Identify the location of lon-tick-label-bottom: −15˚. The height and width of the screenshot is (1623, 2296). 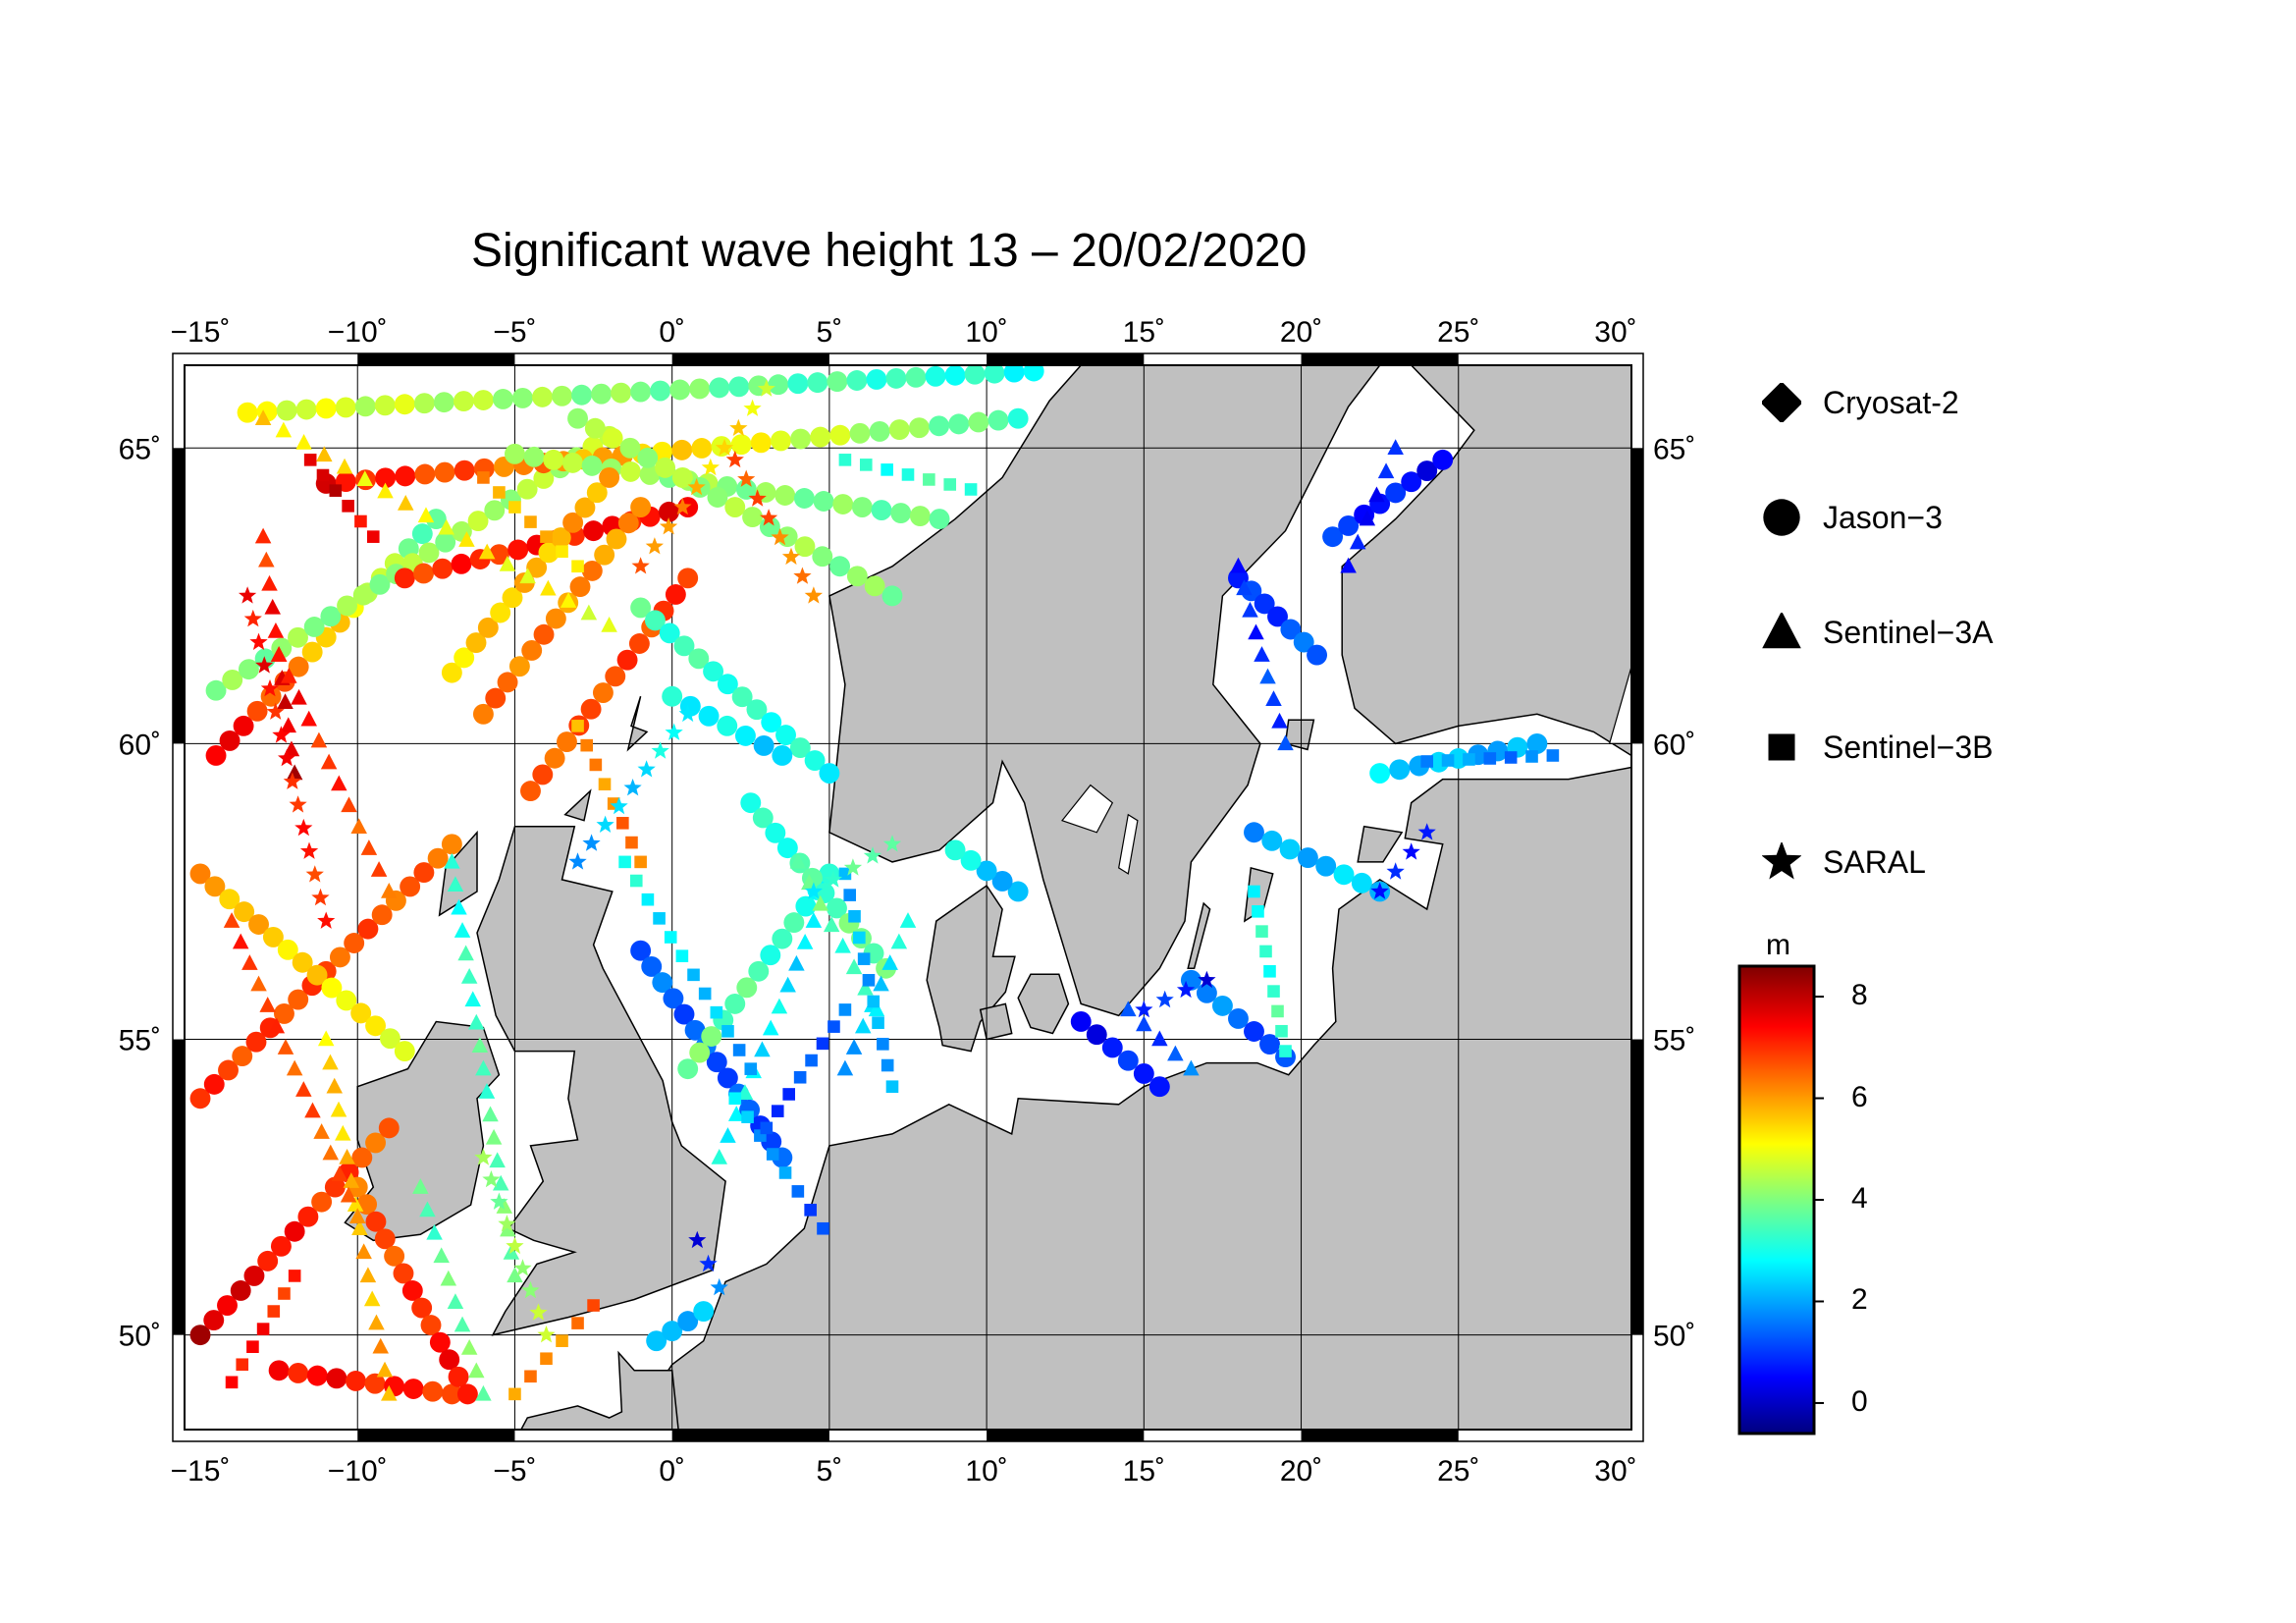
(201, 1471).